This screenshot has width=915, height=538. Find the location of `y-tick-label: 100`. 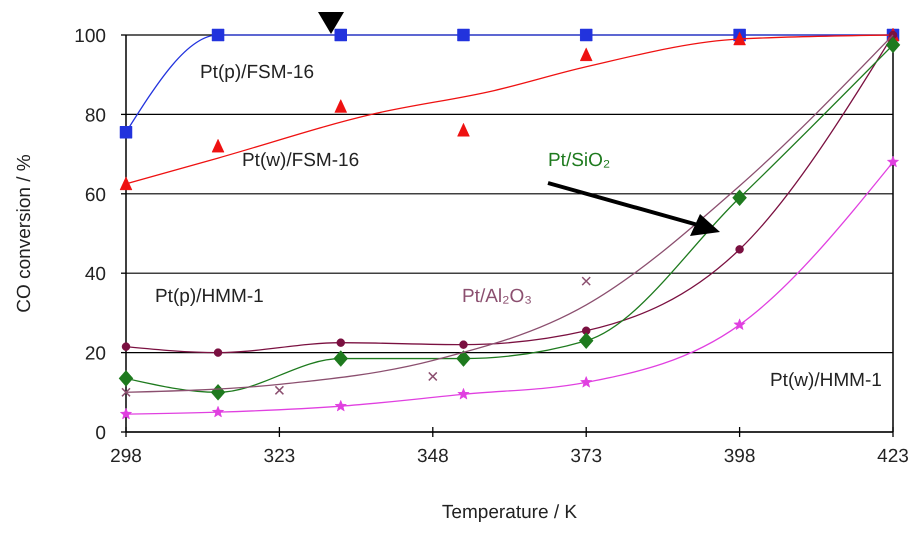

y-tick-label: 100 is located at coordinates (90, 36).